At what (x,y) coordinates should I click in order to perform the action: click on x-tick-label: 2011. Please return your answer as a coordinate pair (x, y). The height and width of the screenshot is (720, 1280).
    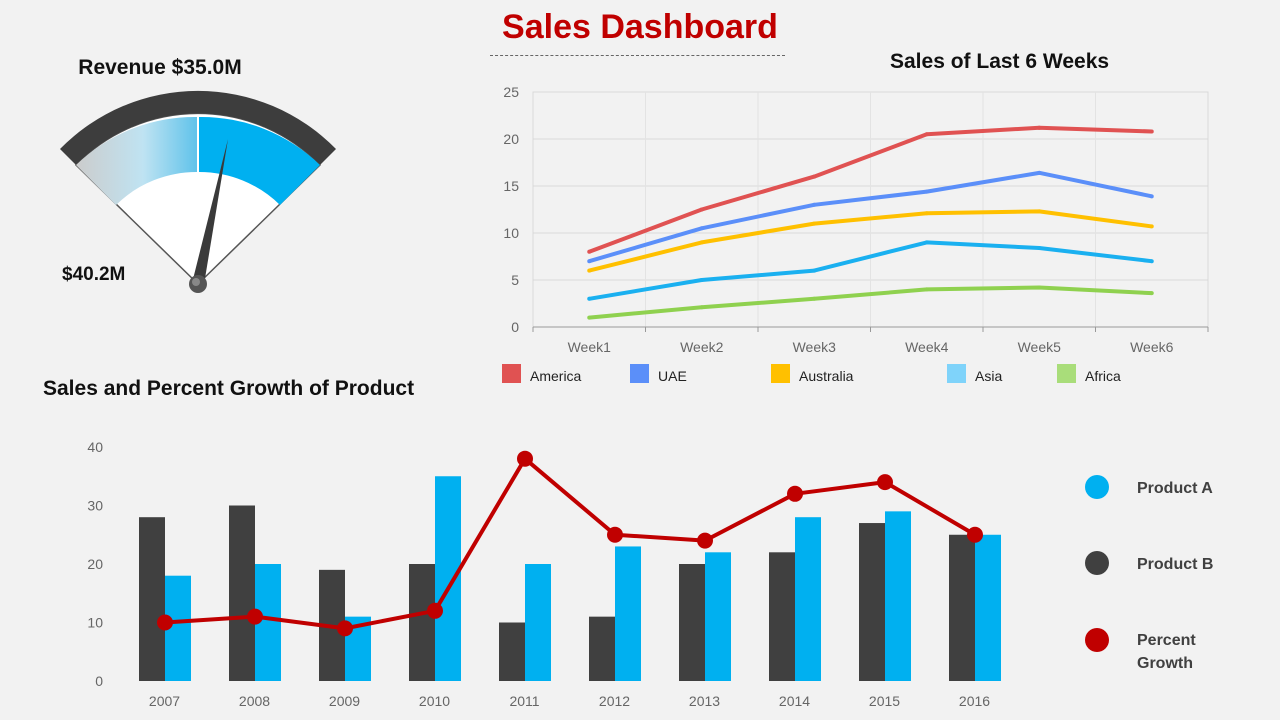
    Looking at the image, I should click on (524, 701).